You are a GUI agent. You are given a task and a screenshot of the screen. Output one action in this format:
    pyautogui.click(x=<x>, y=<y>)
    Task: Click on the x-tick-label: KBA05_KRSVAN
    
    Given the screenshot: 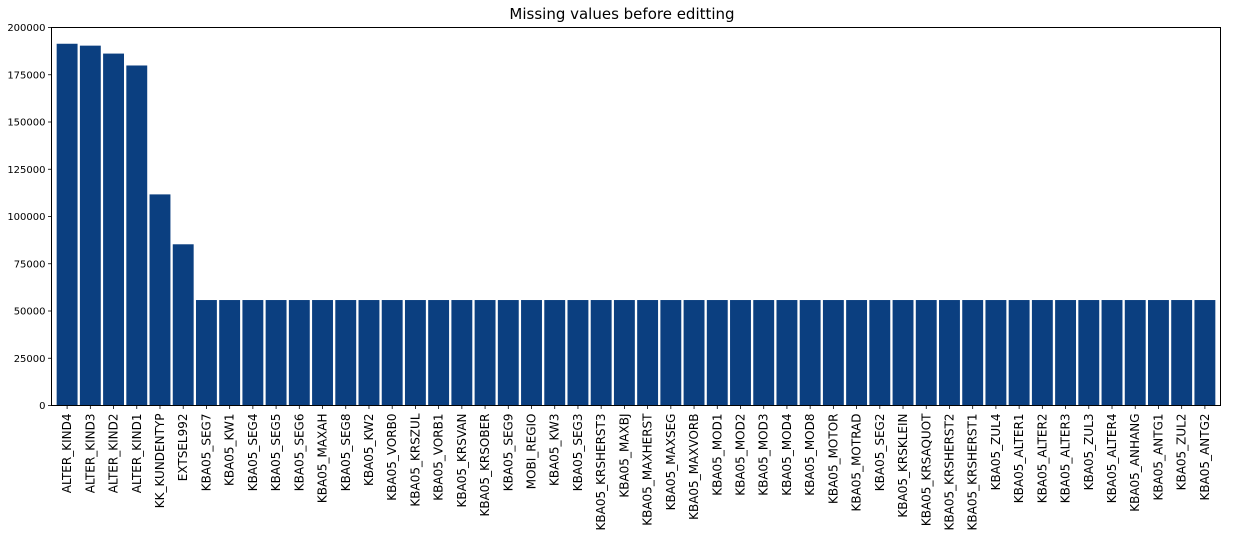 What is the action you would take?
    pyautogui.click(x=462, y=461)
    